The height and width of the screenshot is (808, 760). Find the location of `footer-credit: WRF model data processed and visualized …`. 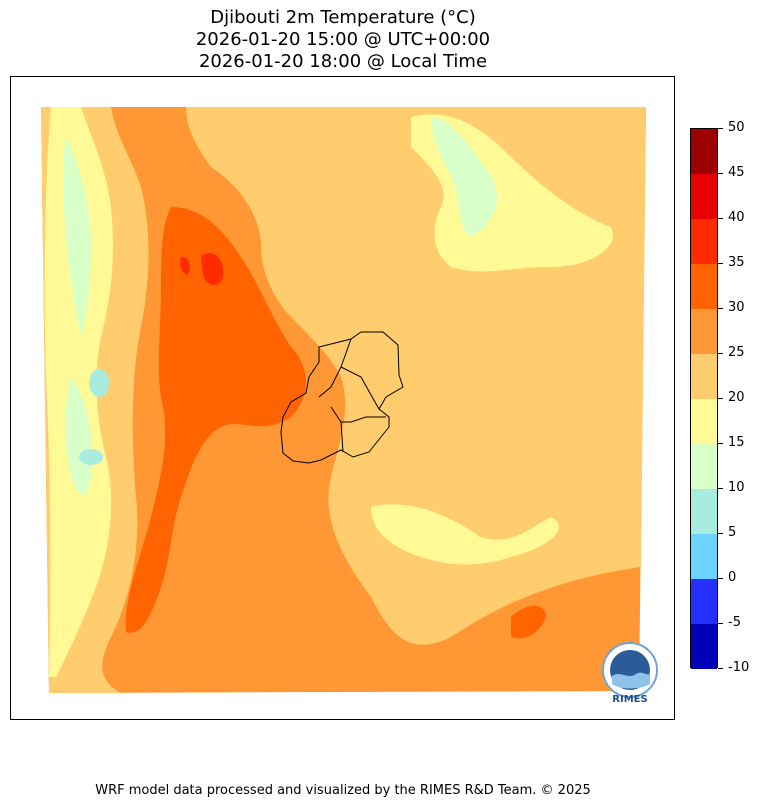

footer-credit: WRF model data processed and visualized … is located at coordinates (343, 790).